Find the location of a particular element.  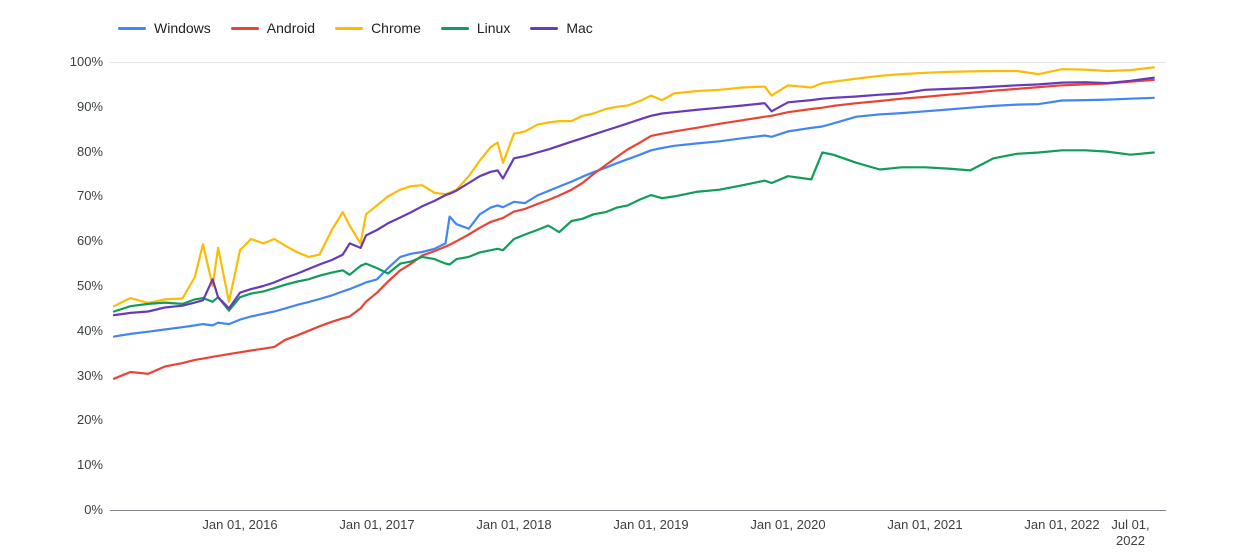

legend-label: Windows is located at coordinates (182, 28).